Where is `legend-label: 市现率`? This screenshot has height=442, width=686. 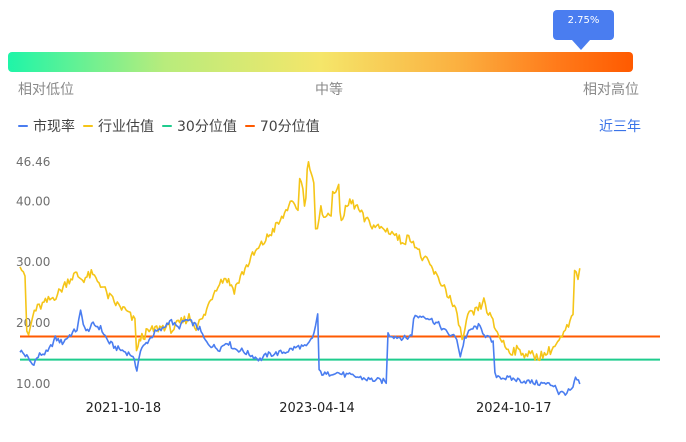 legend-label: 市现率 is located at coordinates (54, 127).